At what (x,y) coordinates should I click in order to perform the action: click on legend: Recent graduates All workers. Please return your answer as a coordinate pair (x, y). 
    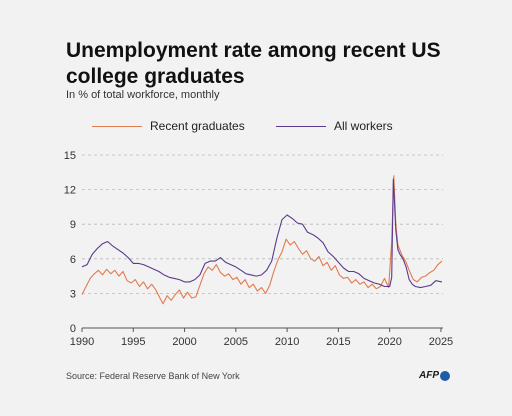
    Looking at the image, I should click on (292, 127).